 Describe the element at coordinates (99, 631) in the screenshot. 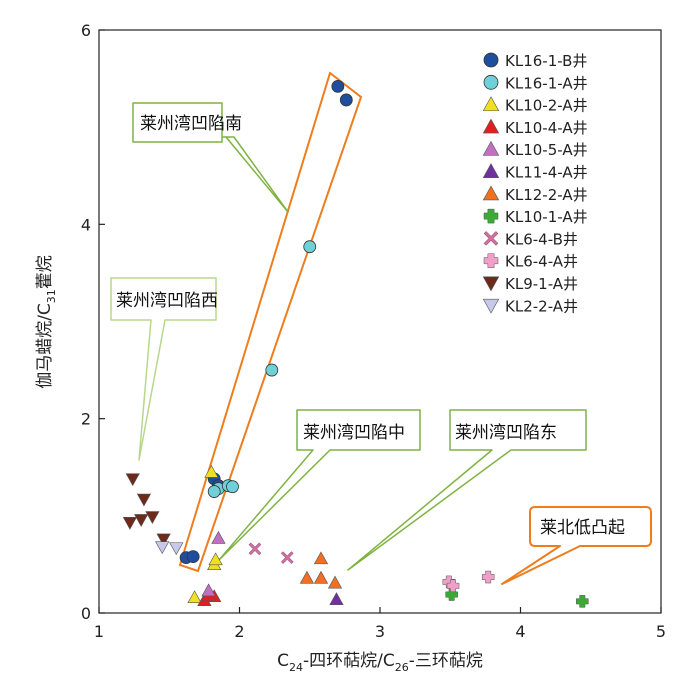

I see `x-tick-label: 1` at that location.